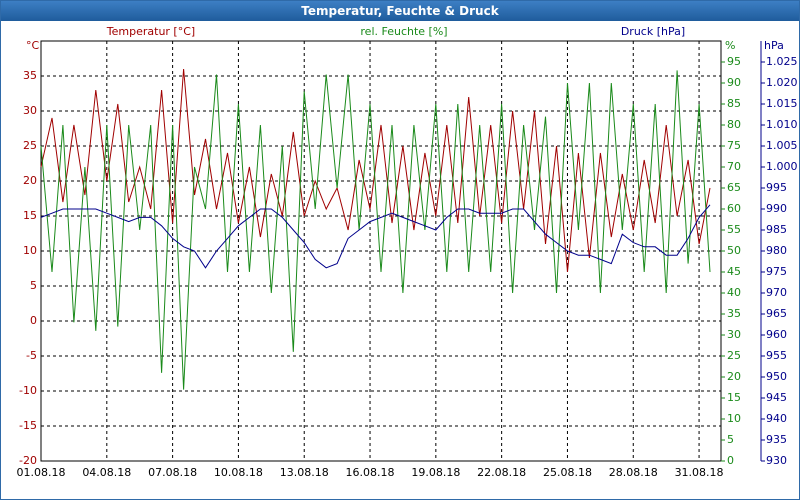  Describe the element at coordinates (30, 215) in the screenshot. I see `y-tick-label: 15` at that location.